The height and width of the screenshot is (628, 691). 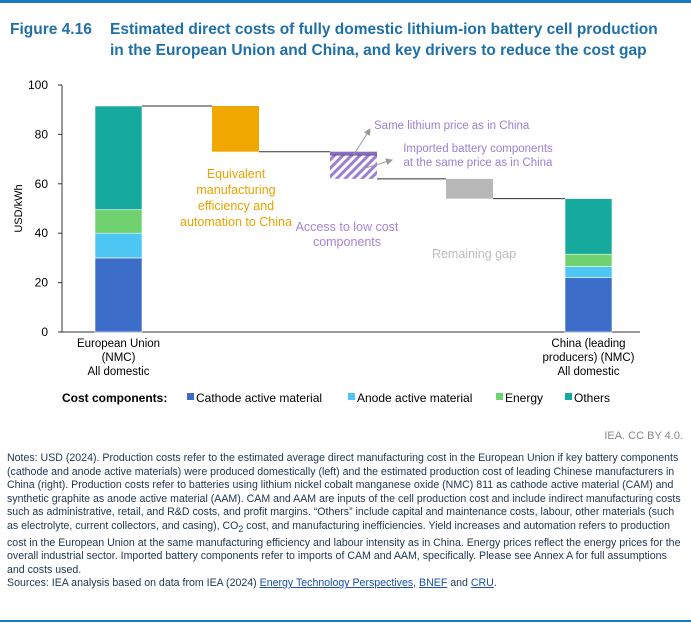 I want to click on bottom-rule, so click(x=345, y=621).